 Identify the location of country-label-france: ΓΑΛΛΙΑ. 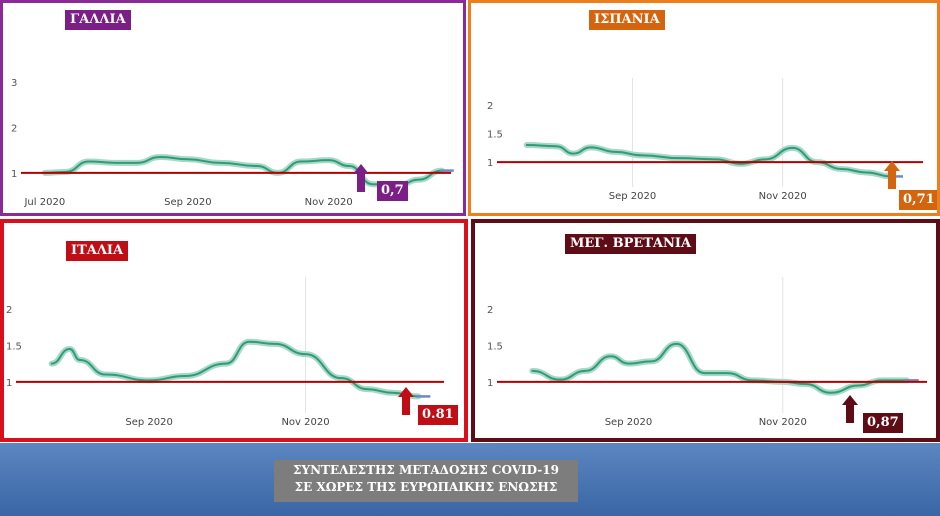
(98, 20).